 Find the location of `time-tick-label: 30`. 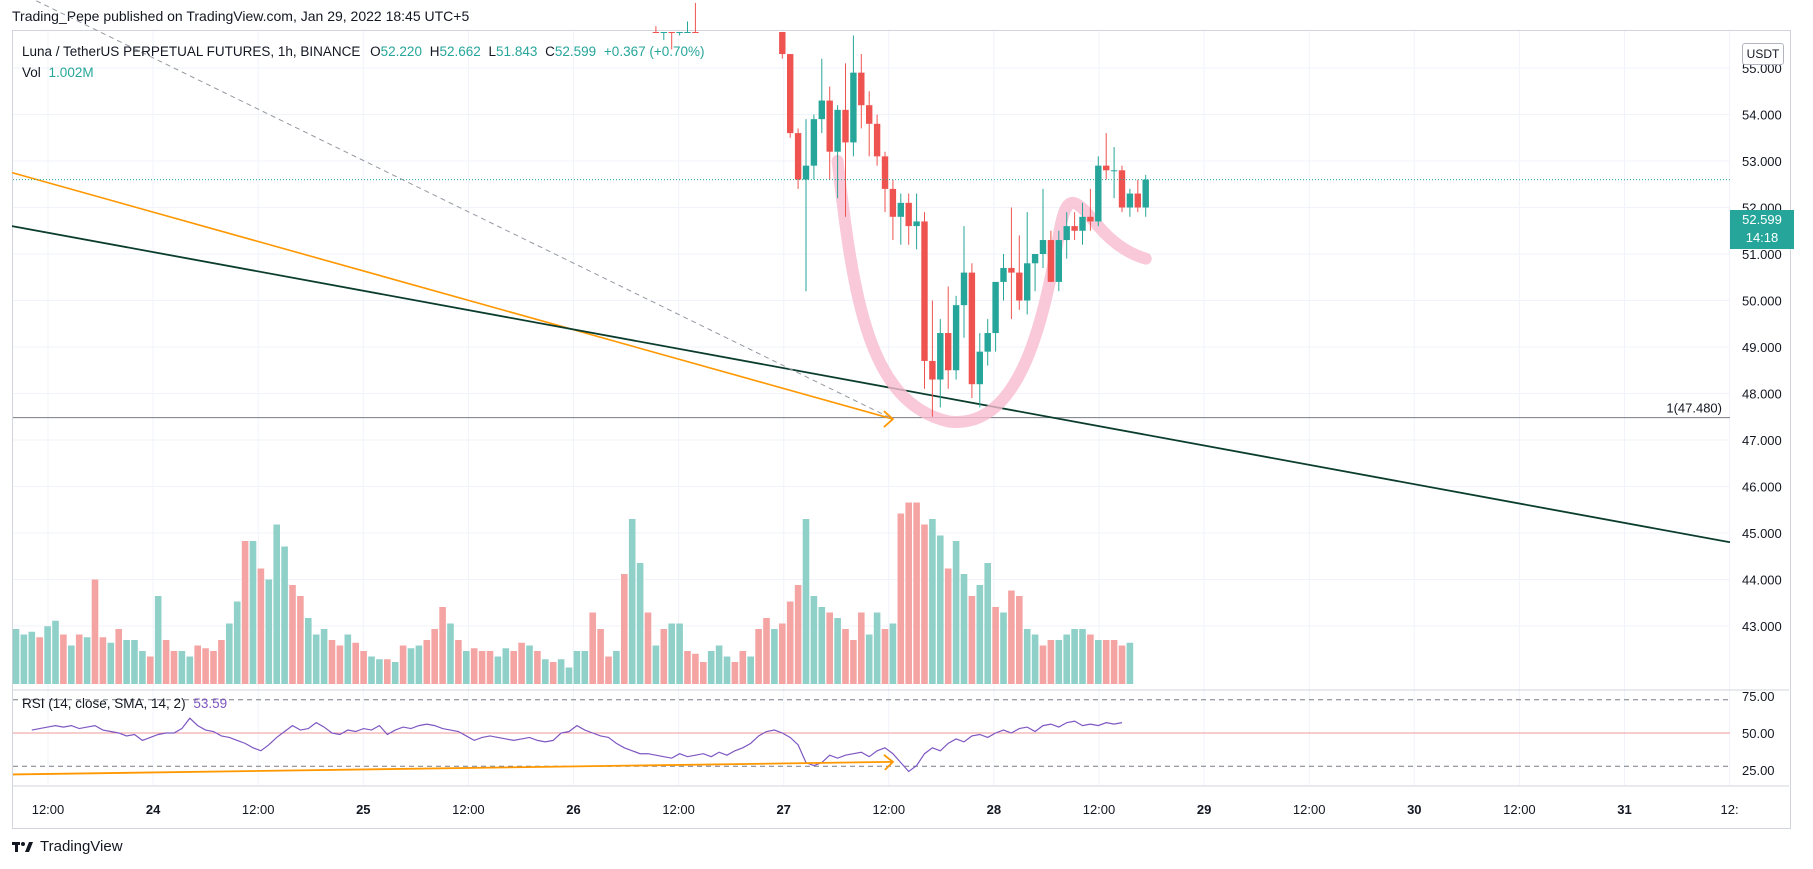

time-tick-label: 30 is located at coordinates (1414, 809).